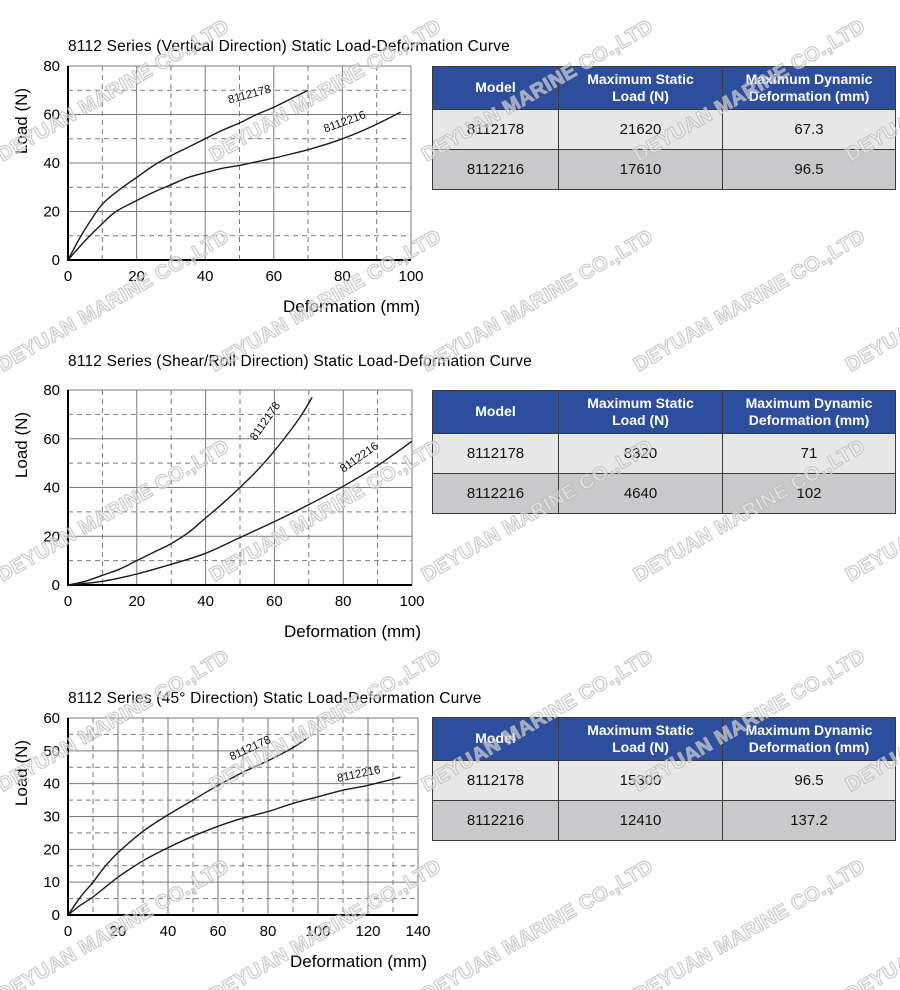 The height and width of the screenshot is (990, 900). I want to click on y-tick-label: 30, so click(51, 817).